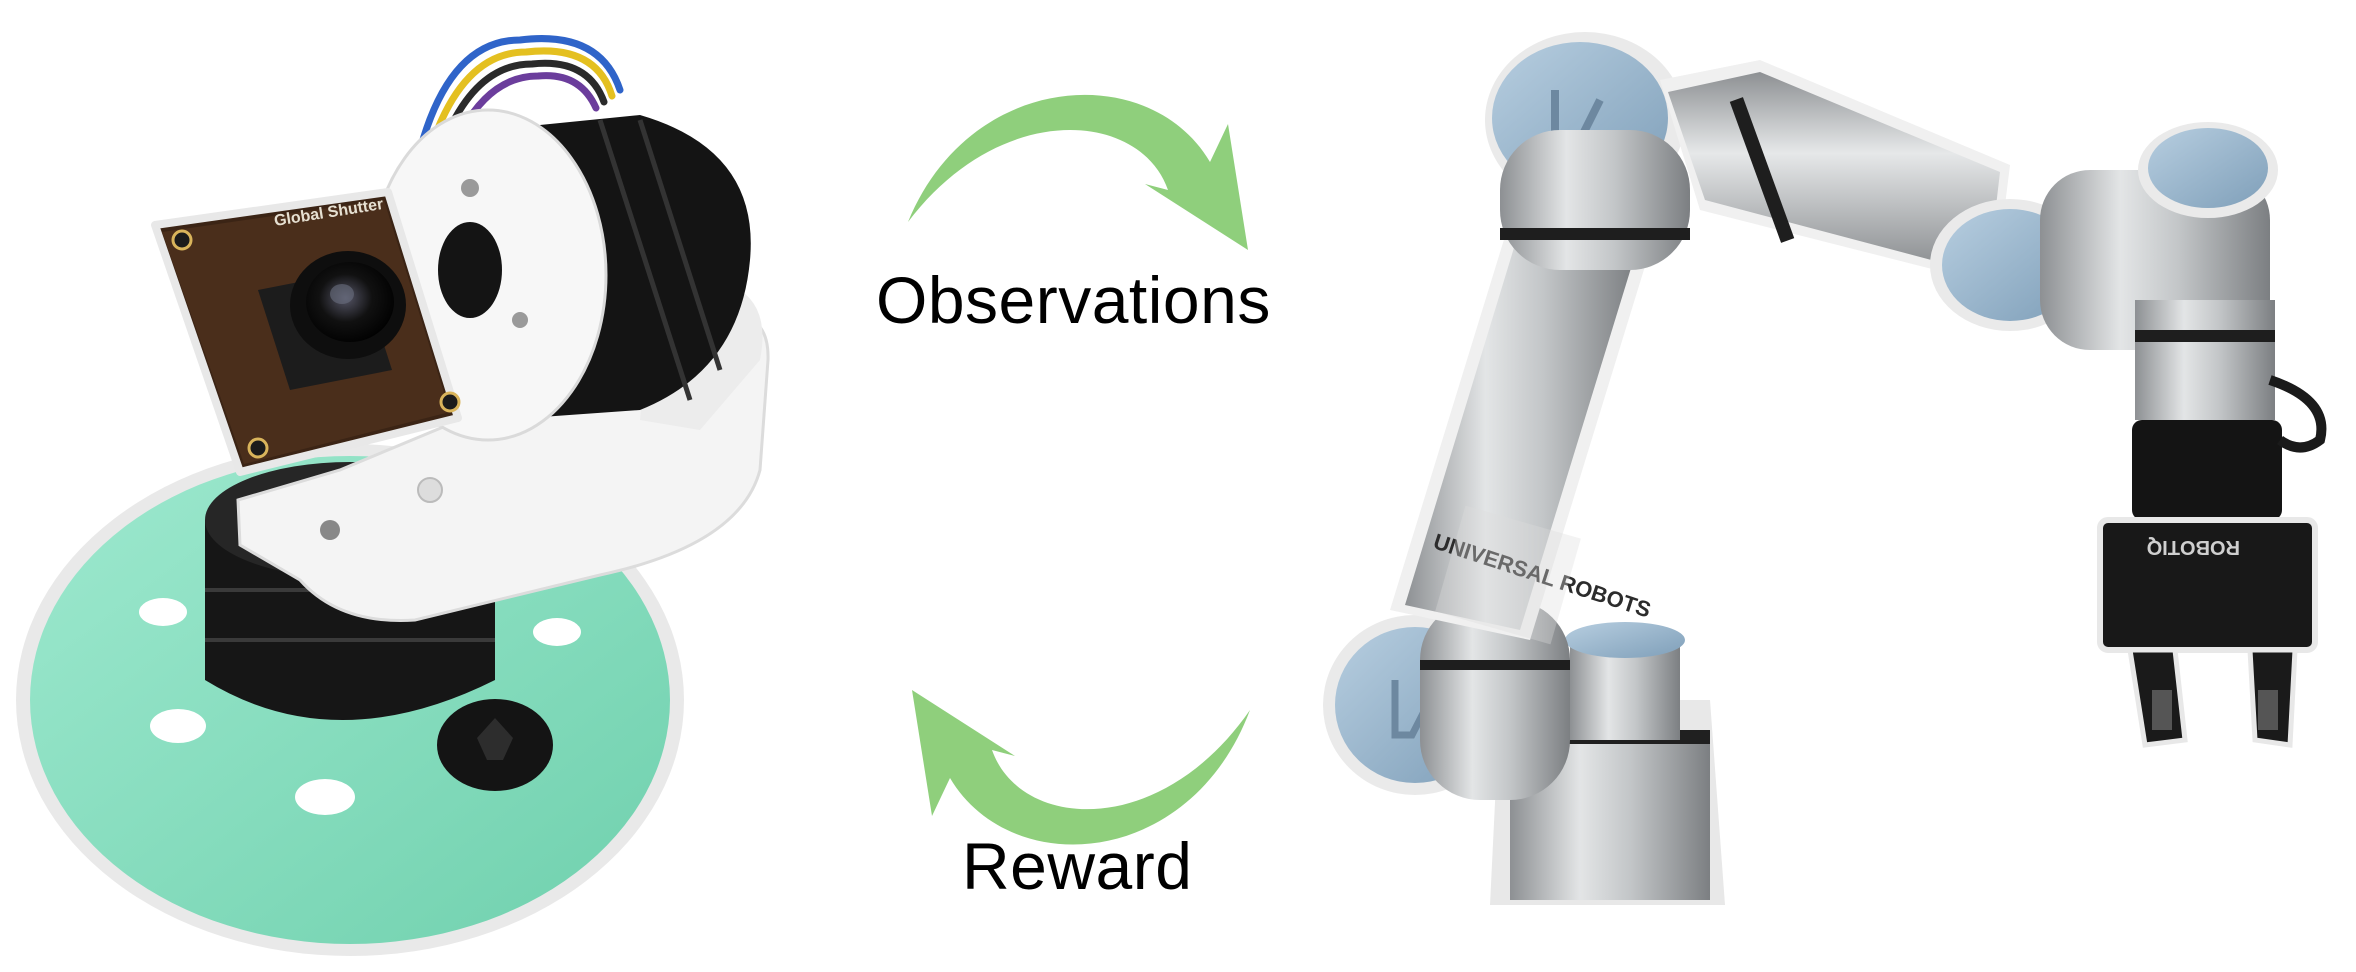 The image size is (2356, 972). Describe the element at coordinates (2212, 561) in the screenshot. I see `robotiq-gripper: ROBOTIQ` at that location.